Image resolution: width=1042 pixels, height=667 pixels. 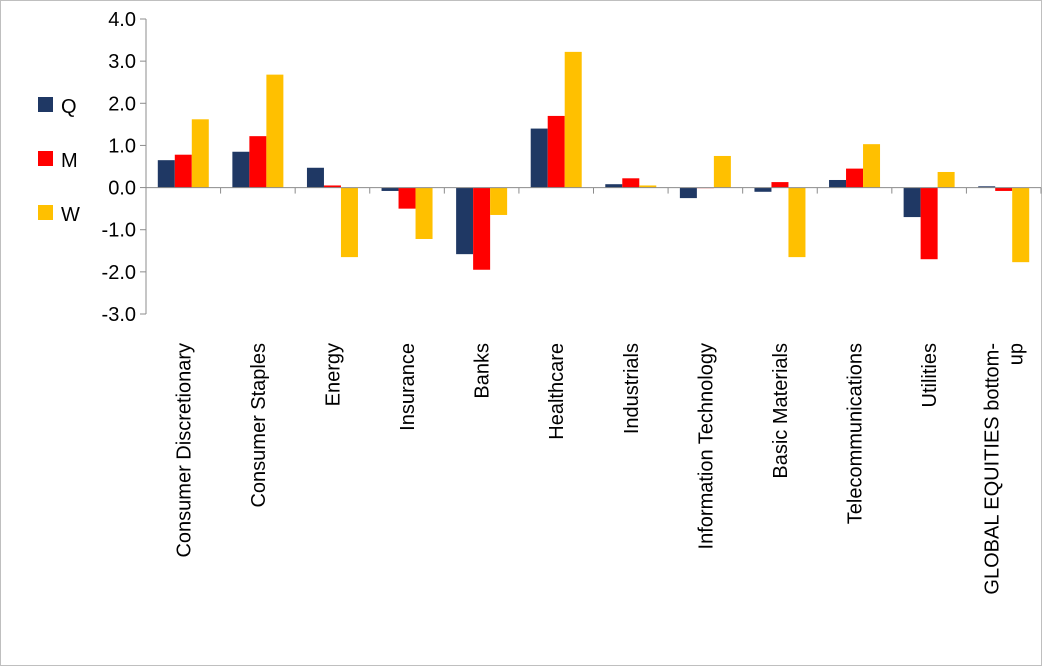 I want to click on y-axis: 4.0 3.0 2.0 1.0 0.0 -1.0 -2.0 -3.0, so click(x=124, y=167).